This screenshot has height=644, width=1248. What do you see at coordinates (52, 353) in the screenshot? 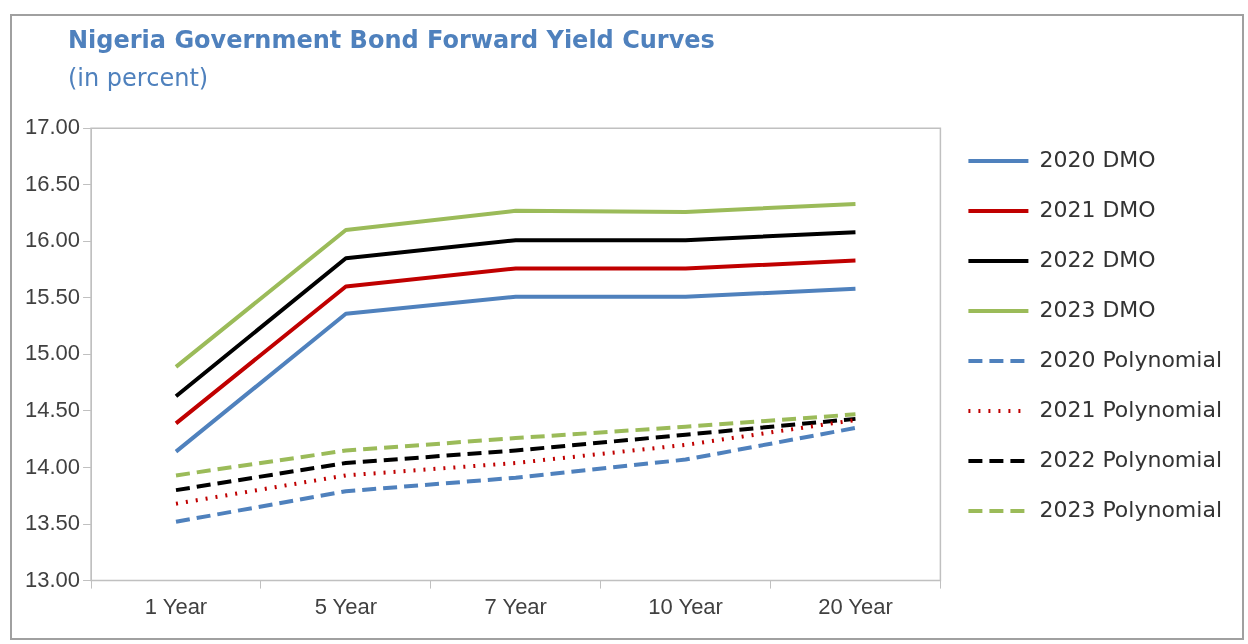
I see `y-tick-label: 15.00` at bounding box center [52, 353].